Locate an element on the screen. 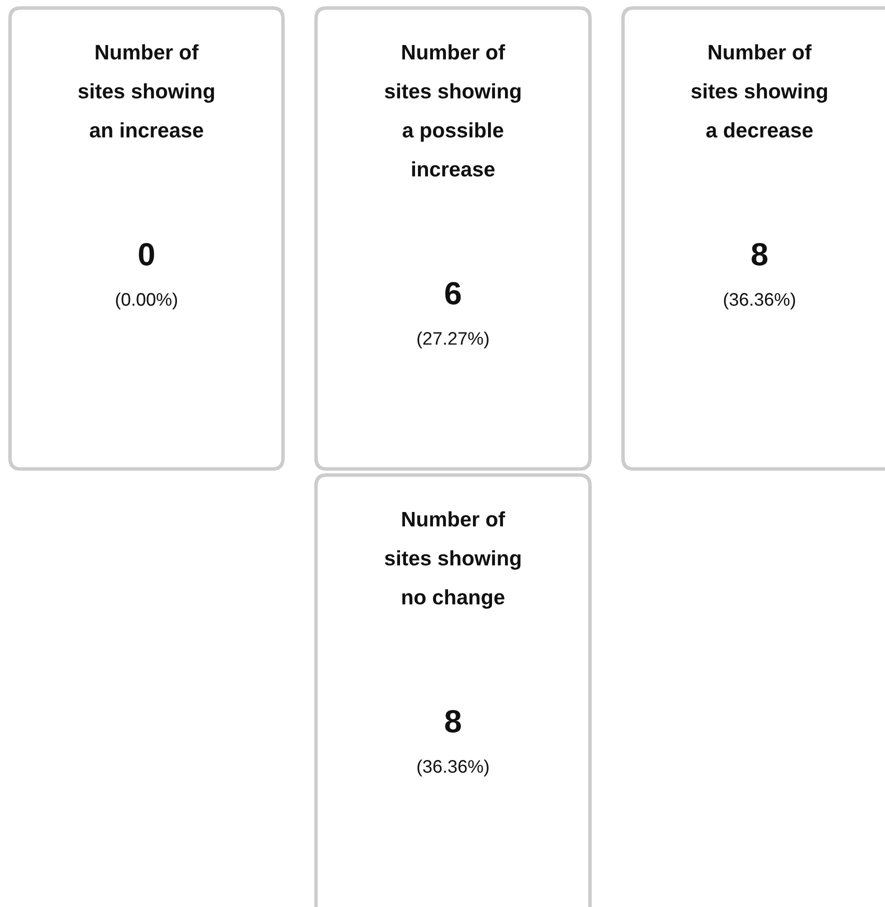 This screenshot has height=907, width=885. data-label: 6 is located at coordinates (453, 293).